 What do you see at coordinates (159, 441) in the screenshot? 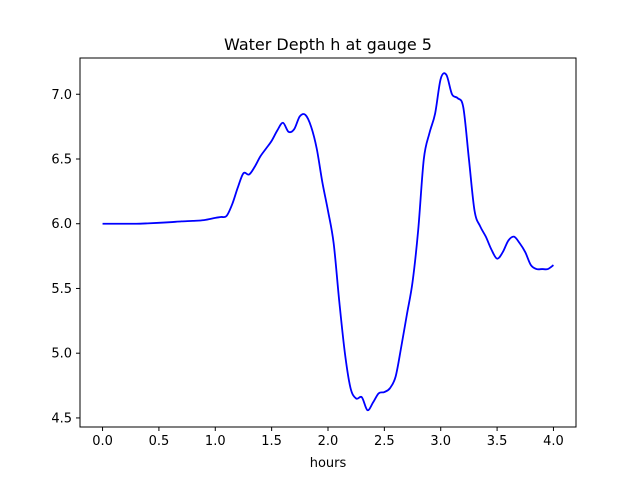
I see `x-tick-label: 0.5` at bounding box center [159, 441].